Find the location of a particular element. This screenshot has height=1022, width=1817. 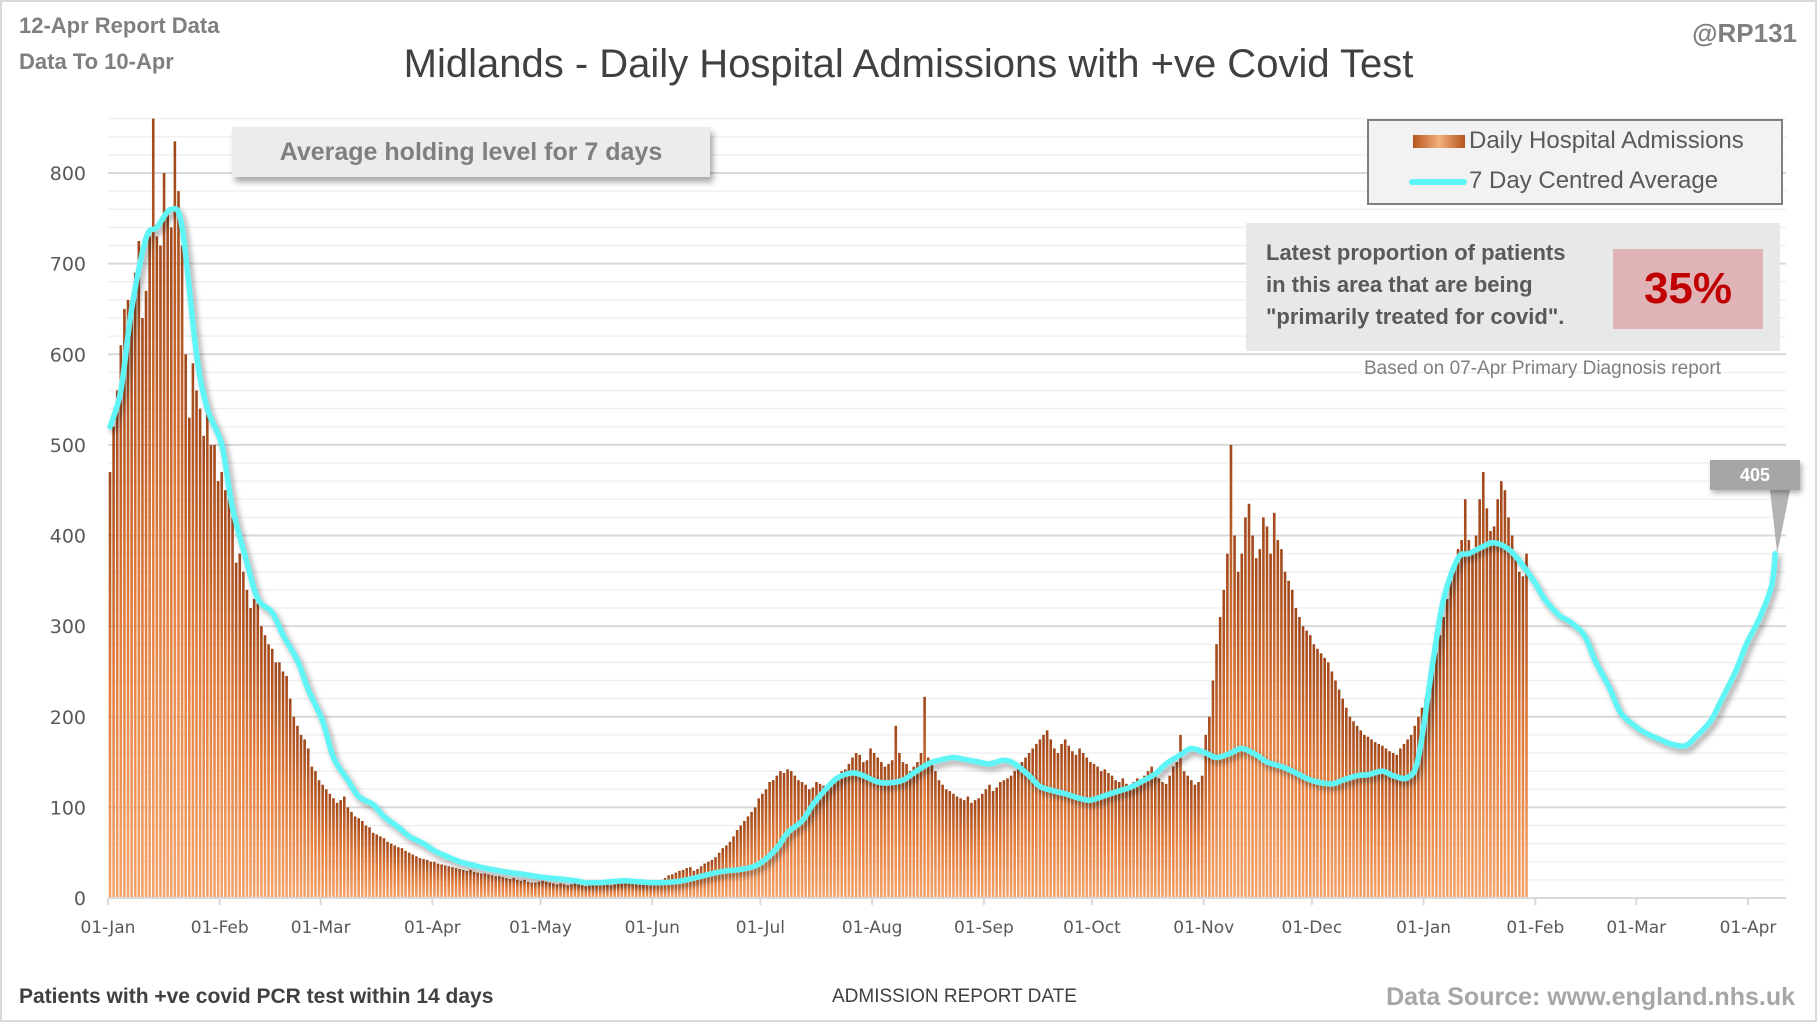

last-average-label: 405 is located at coordinates (1755, 475).